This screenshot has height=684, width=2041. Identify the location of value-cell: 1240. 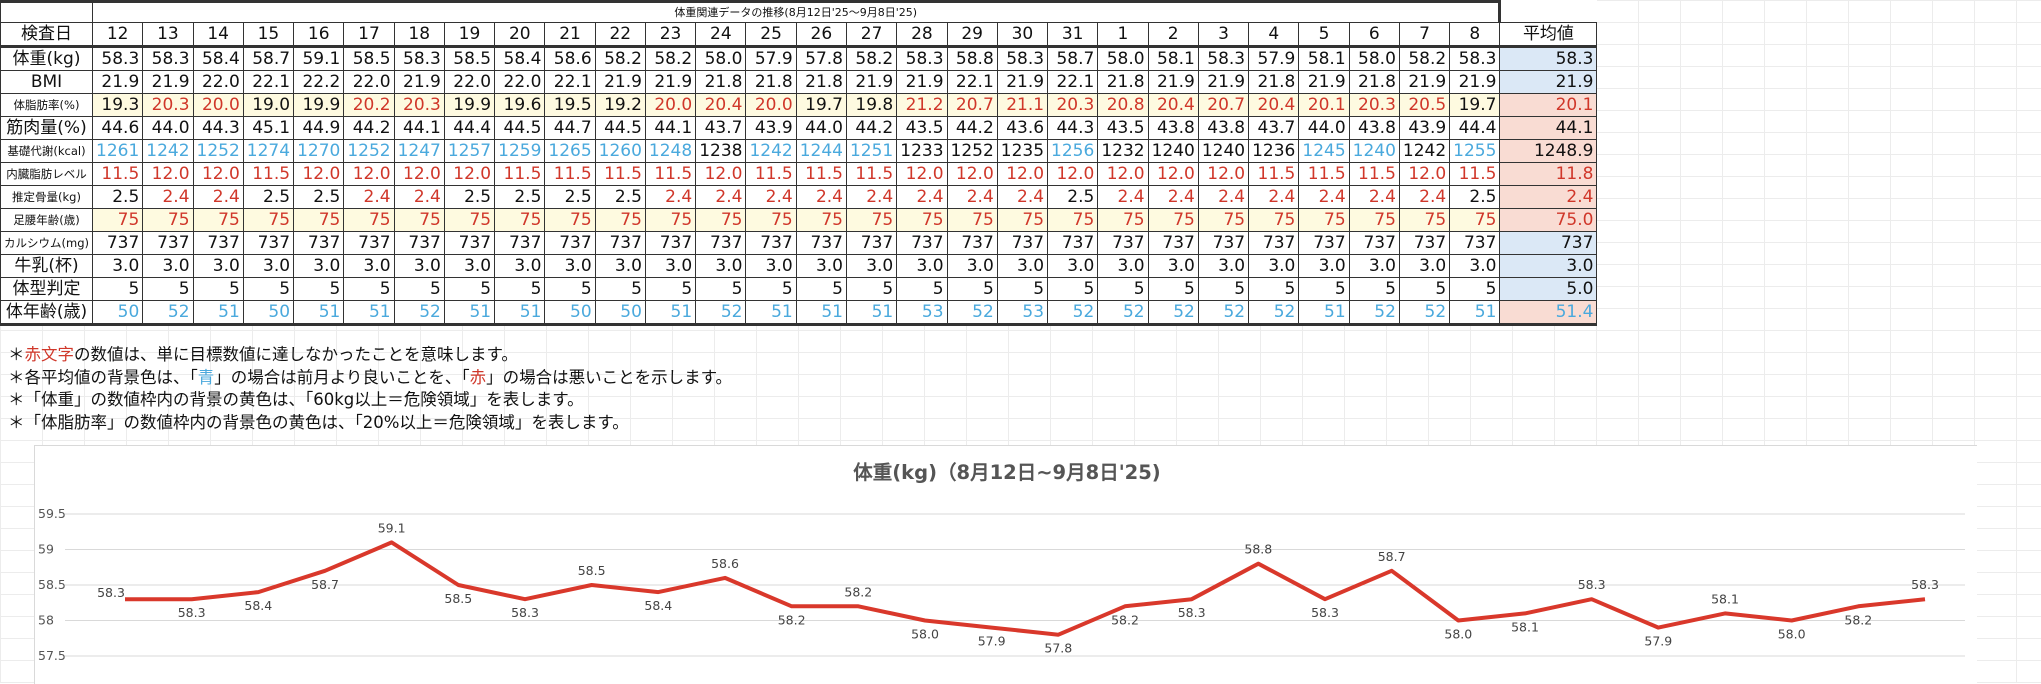
(1173, 151).